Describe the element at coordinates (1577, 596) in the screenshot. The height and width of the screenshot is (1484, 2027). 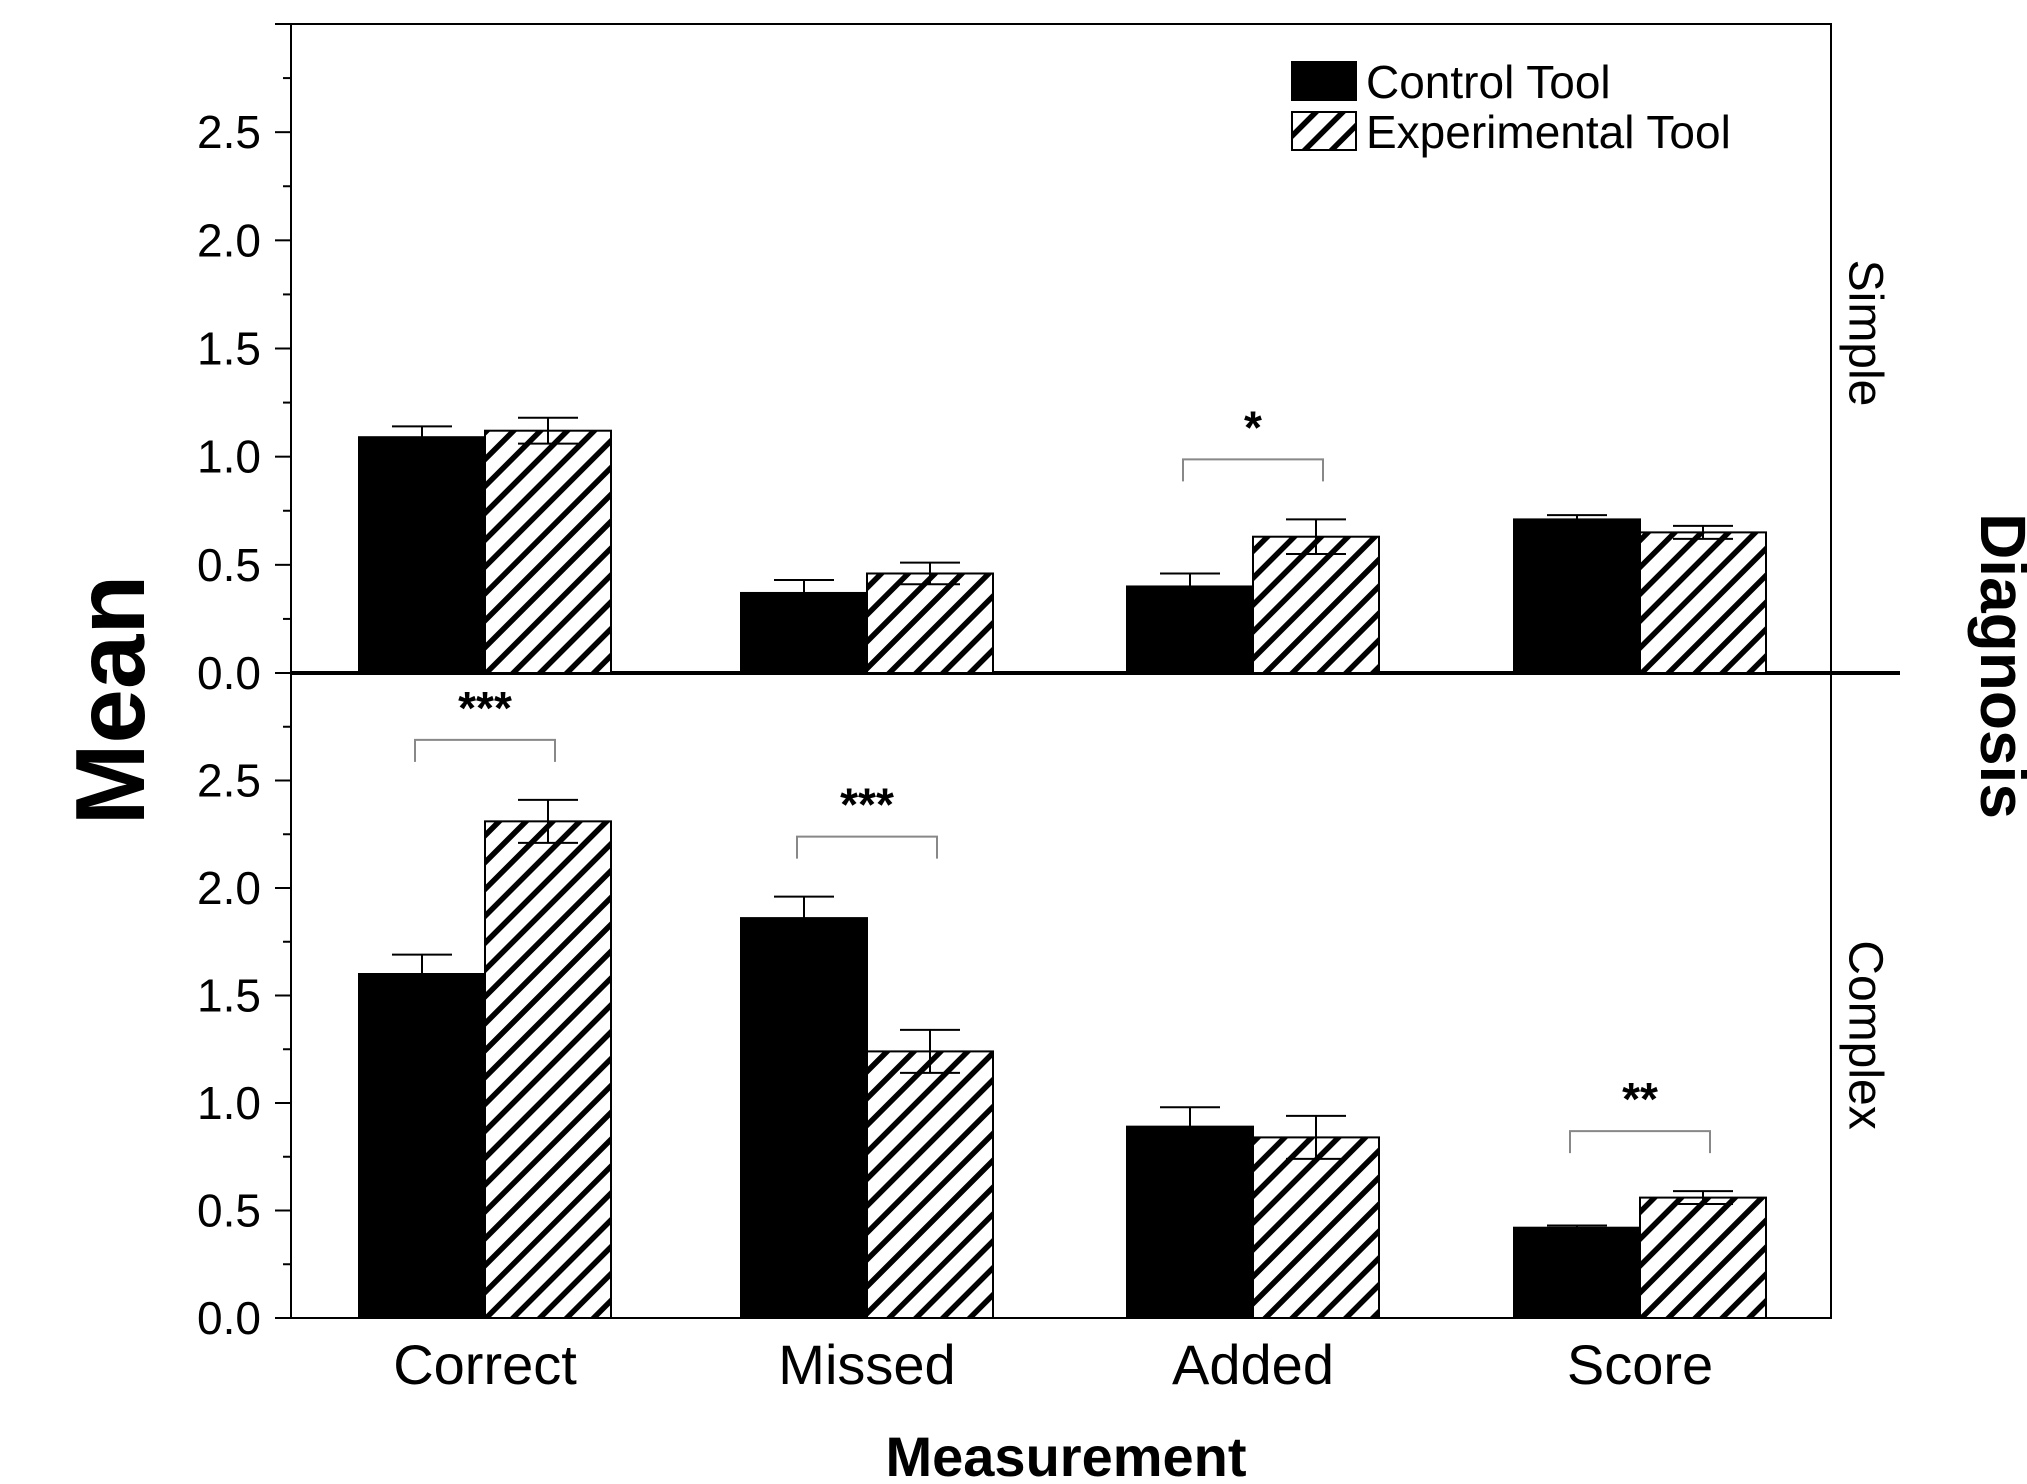
I see `bar-simple-score-control` at that location.